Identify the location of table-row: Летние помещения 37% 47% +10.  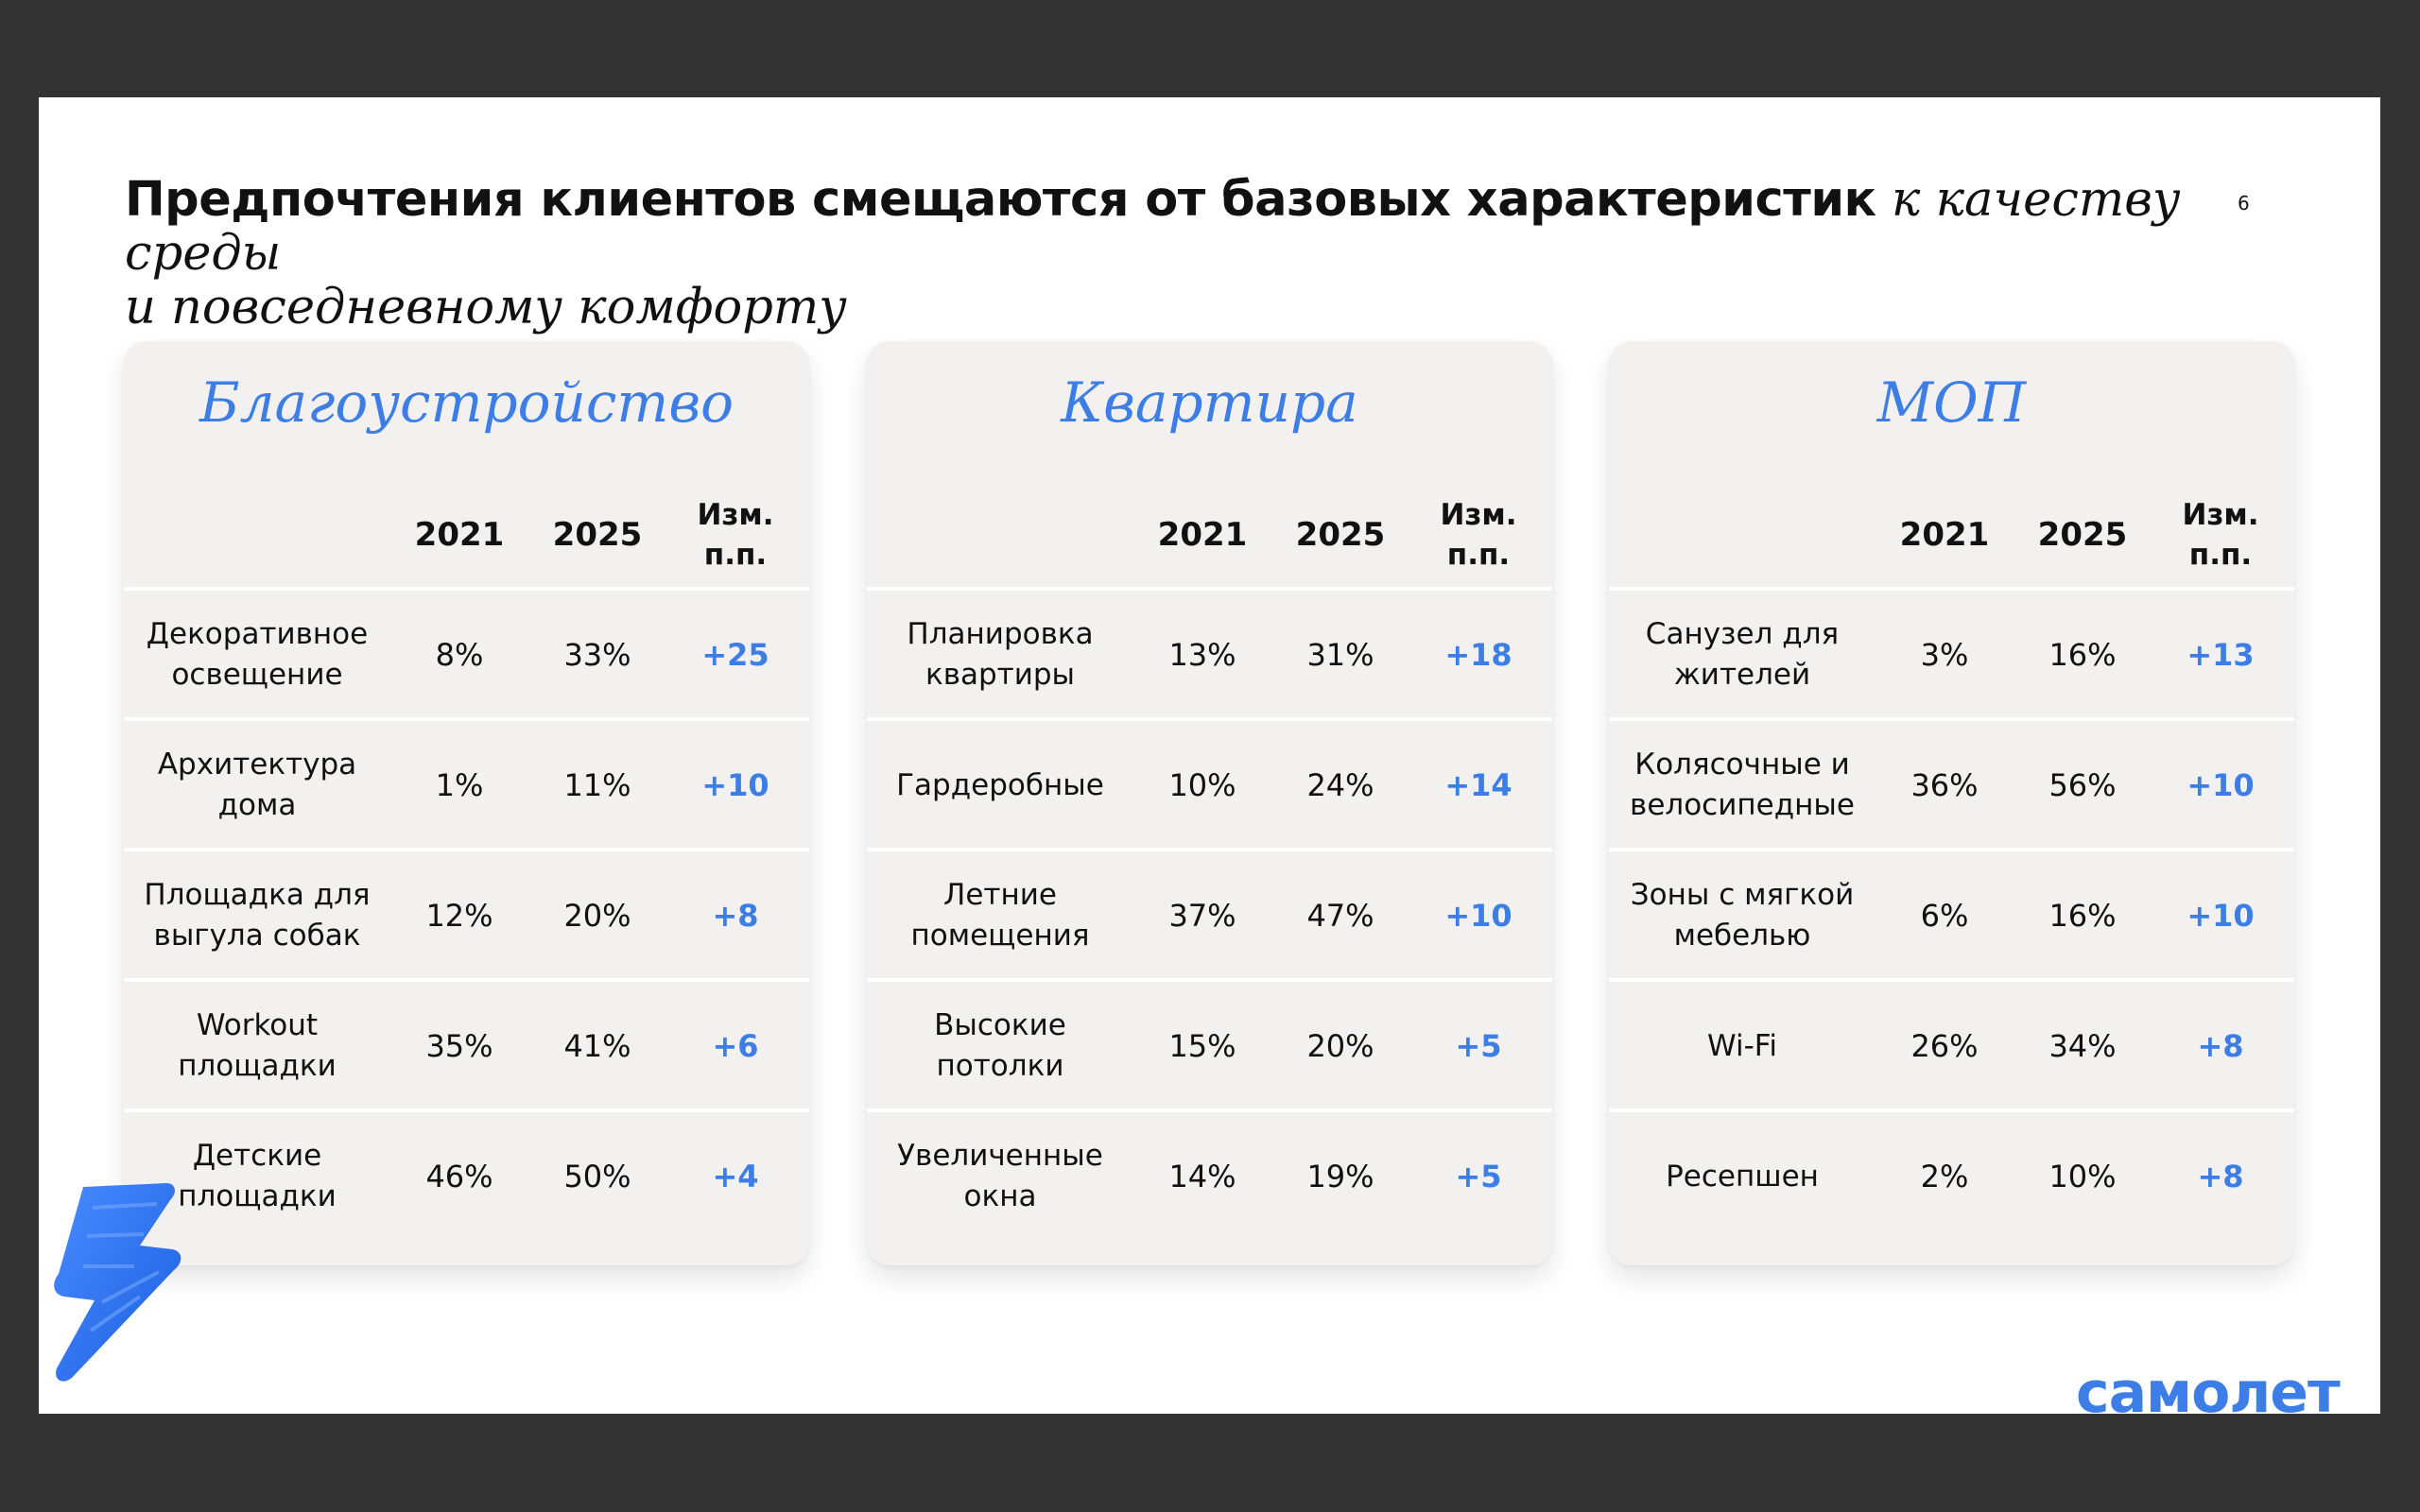
(1210, 914).